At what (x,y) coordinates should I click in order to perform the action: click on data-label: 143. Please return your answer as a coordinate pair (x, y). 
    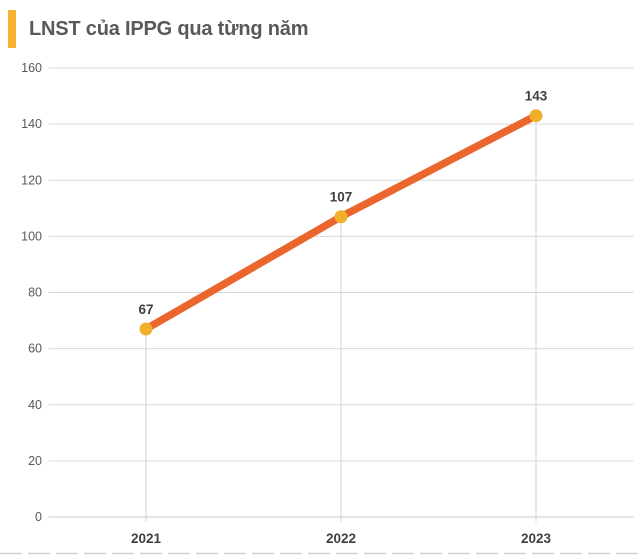
    Looking at the image, I should click on (536, 96).